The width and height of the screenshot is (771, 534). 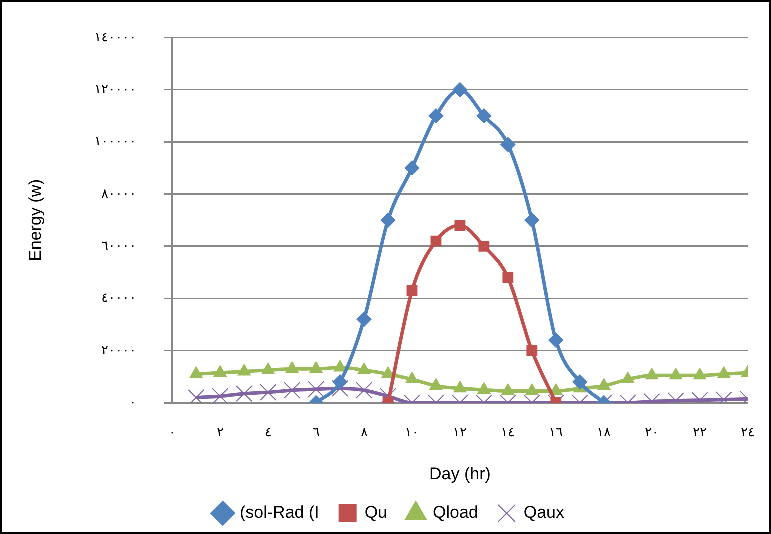 I want to click on y-tick-label: ١٢٠٠٠٠, so click(x=115, y=89).